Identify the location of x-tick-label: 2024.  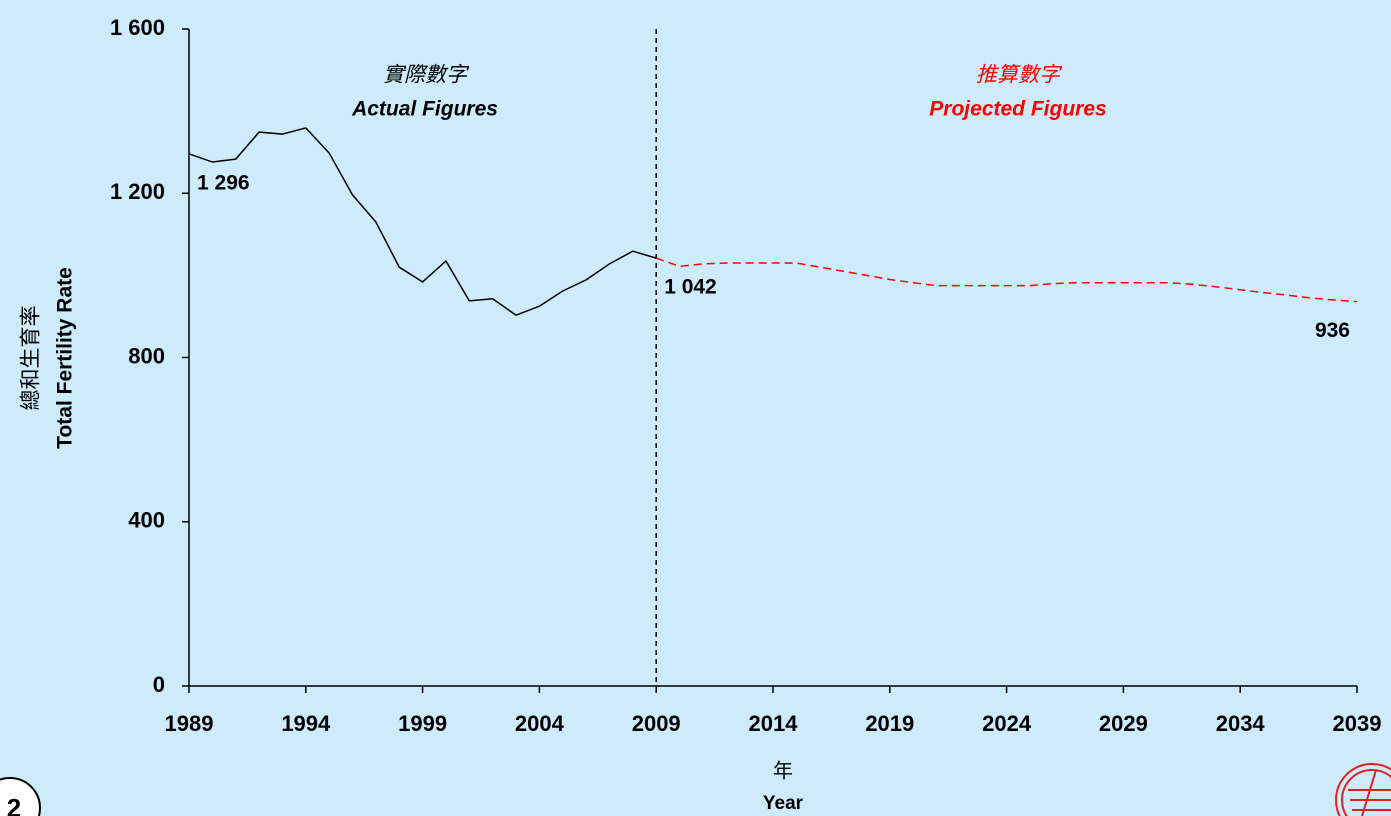
(1007, 723).